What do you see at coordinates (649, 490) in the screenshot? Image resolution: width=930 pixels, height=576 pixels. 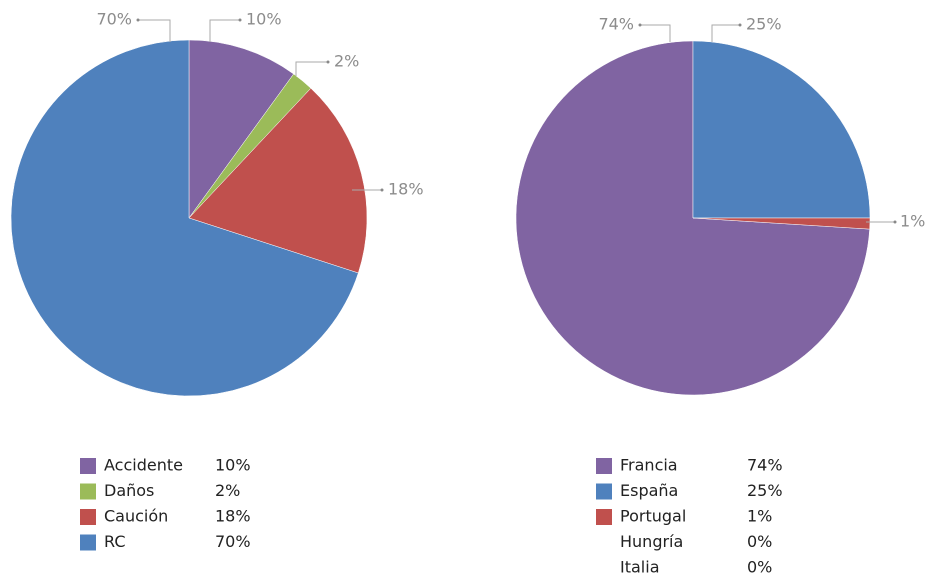 I see `legend-label: España` at bounding box center [649, 490].